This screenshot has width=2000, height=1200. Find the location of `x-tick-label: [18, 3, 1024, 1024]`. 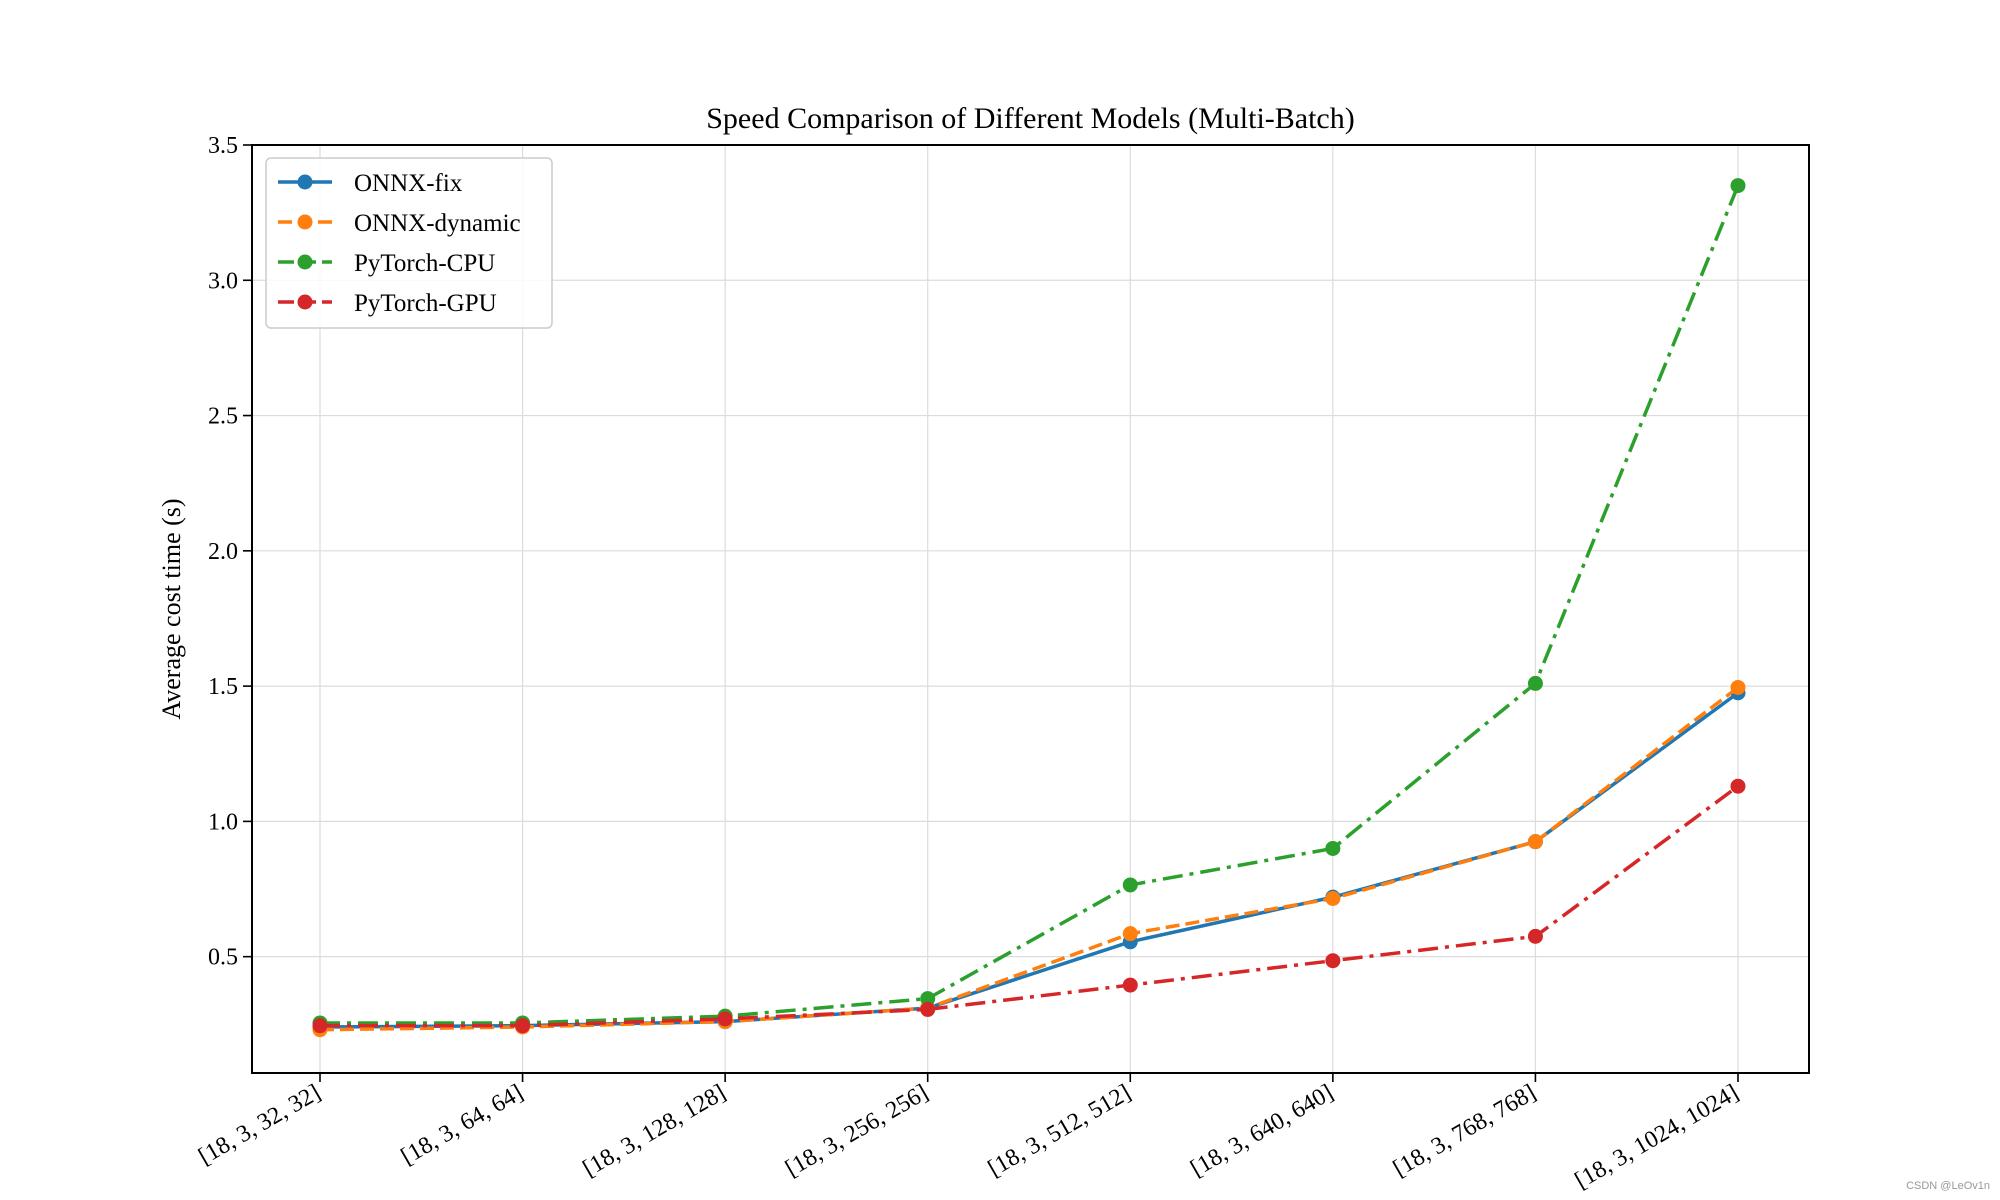

x-tick-label: [18, 3, 1024, 1024] is located at coordinates (1657, 1137).